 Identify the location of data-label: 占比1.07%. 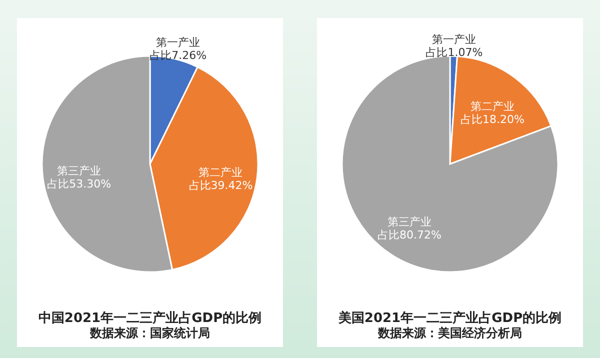
(454, 53).